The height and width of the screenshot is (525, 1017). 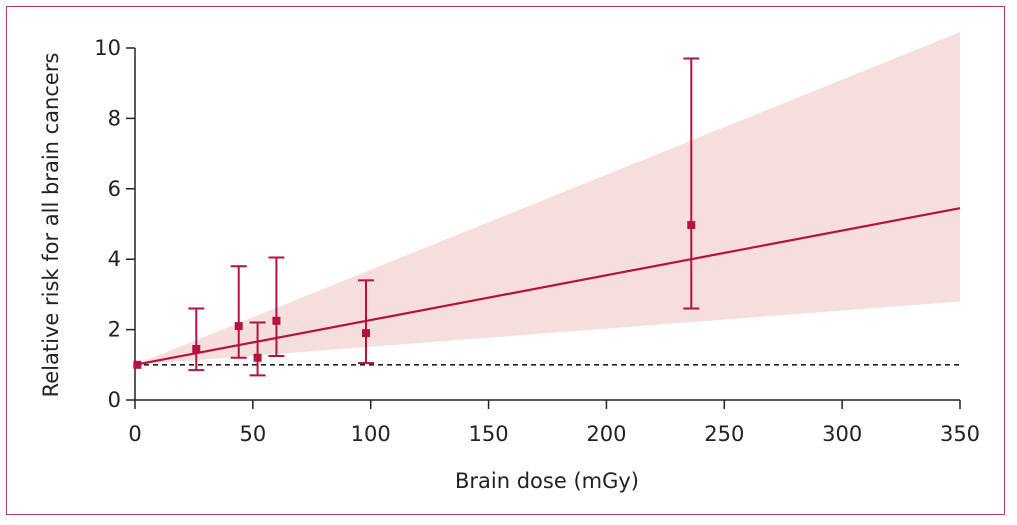 I want to click on x-tick-label: 350, so click(x=960, y=434).